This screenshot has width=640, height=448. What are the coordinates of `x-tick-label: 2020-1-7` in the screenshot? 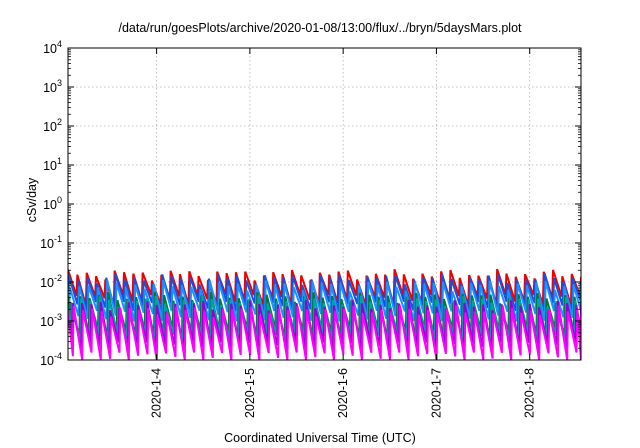 It's located at (436, 393).